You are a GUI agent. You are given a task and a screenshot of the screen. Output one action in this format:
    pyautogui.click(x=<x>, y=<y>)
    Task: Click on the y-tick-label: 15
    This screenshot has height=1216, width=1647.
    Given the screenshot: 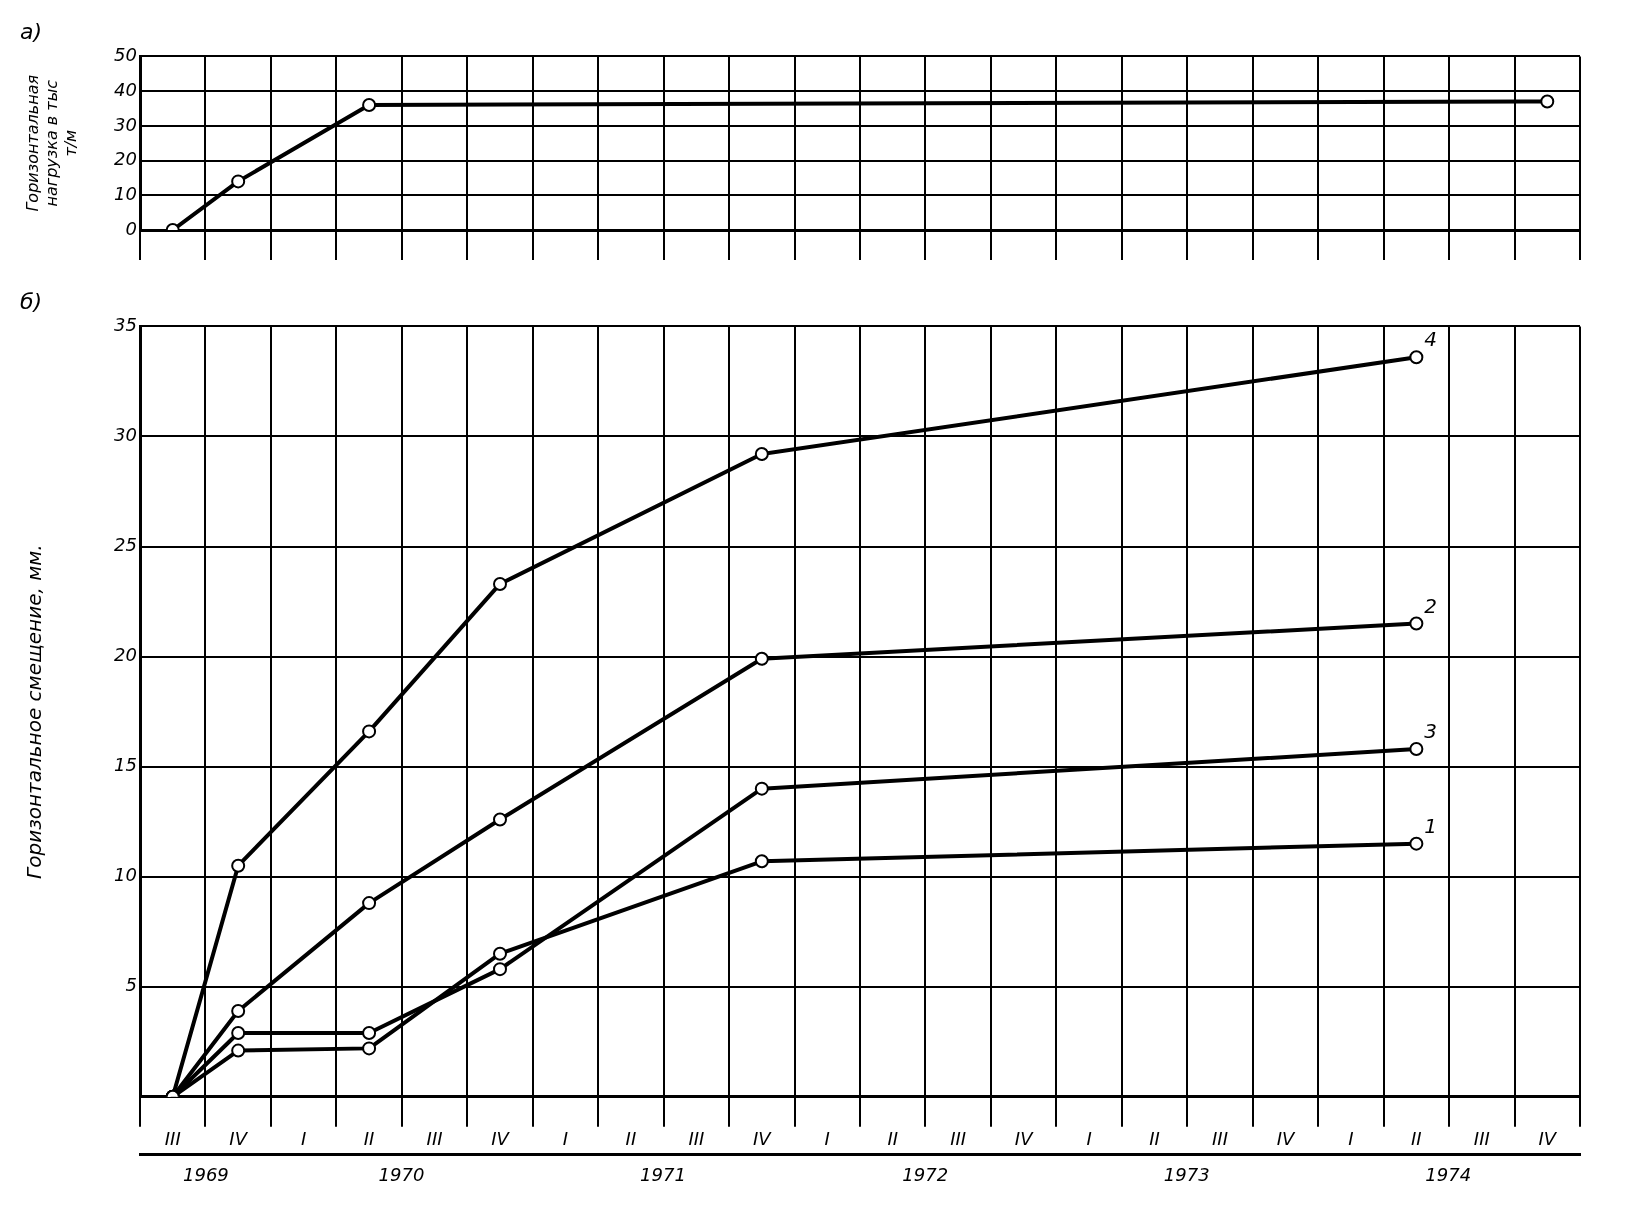 What is the action you would take?
    pyautogui.click(x=125, y=765)
    